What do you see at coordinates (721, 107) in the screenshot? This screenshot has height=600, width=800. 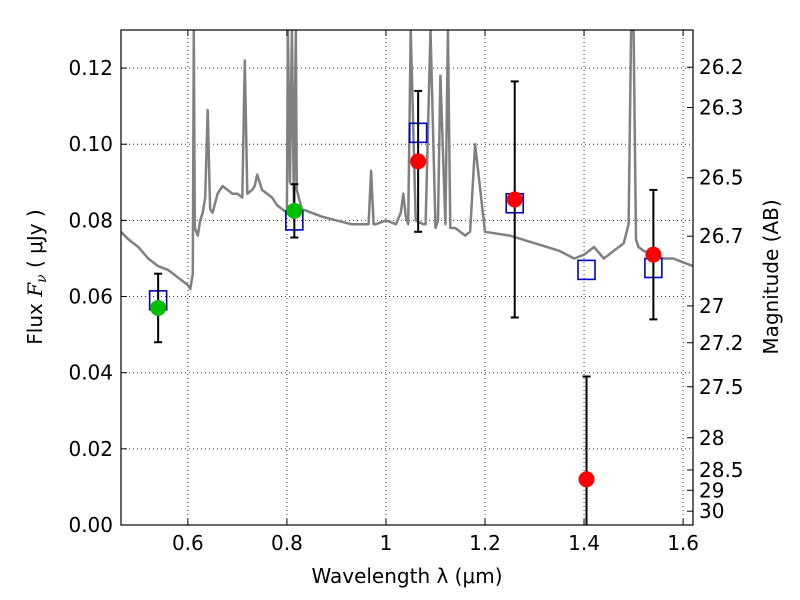 I see `y2-tick-label: 26.3` at bounding box center [721, 107].